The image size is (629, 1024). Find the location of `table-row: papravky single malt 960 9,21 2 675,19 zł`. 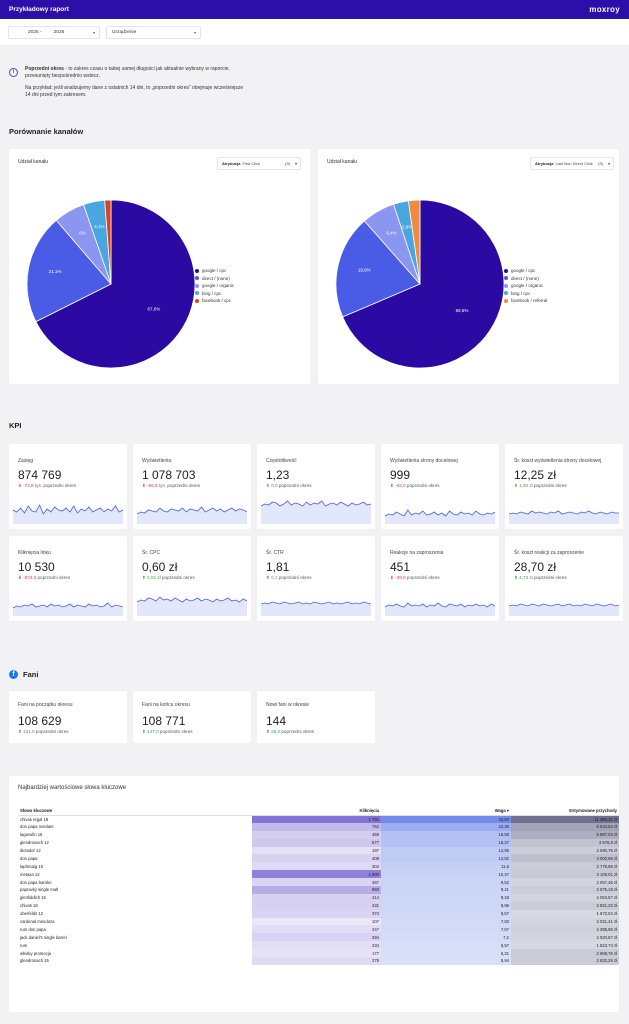

table-row: papravky single malt 960 9,21 2 675,19 zł is located at coordinates (318, 890).